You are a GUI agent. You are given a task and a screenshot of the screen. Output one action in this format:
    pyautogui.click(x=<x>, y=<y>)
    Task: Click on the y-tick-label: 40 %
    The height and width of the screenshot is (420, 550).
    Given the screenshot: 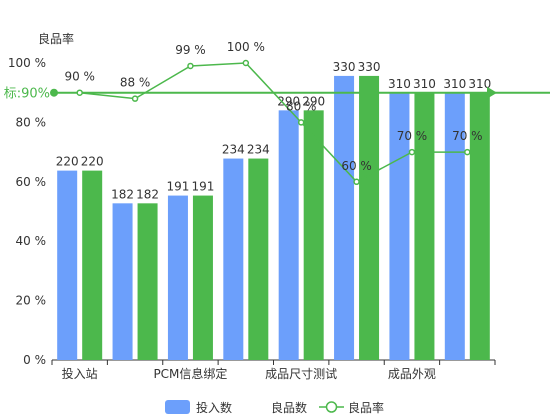 What is the action you would take?
    pyautogui.click(x=31, y=241)
    